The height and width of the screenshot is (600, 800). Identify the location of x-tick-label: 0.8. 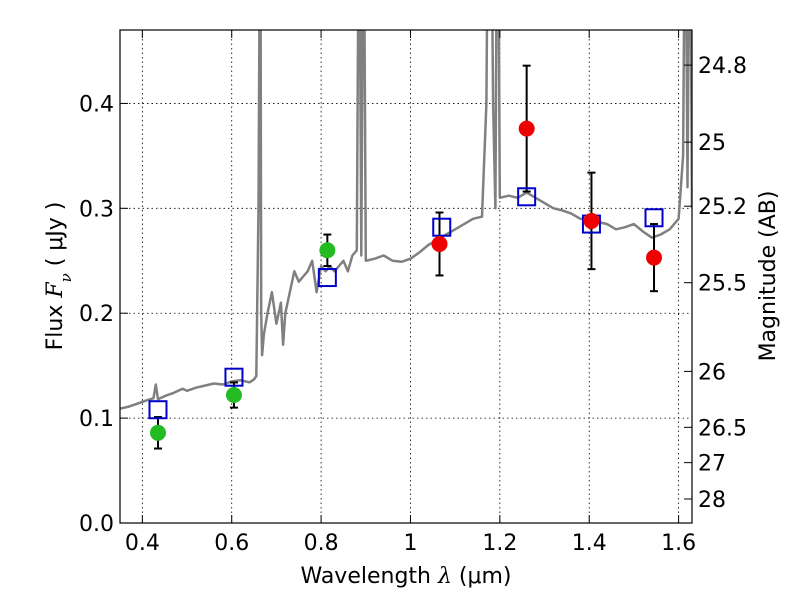
(321, 543).